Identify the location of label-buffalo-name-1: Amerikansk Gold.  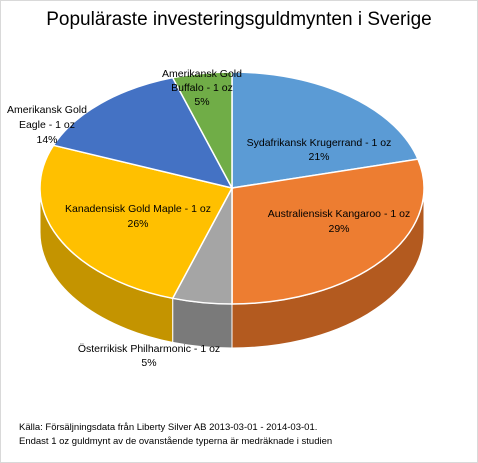
(202, 74).